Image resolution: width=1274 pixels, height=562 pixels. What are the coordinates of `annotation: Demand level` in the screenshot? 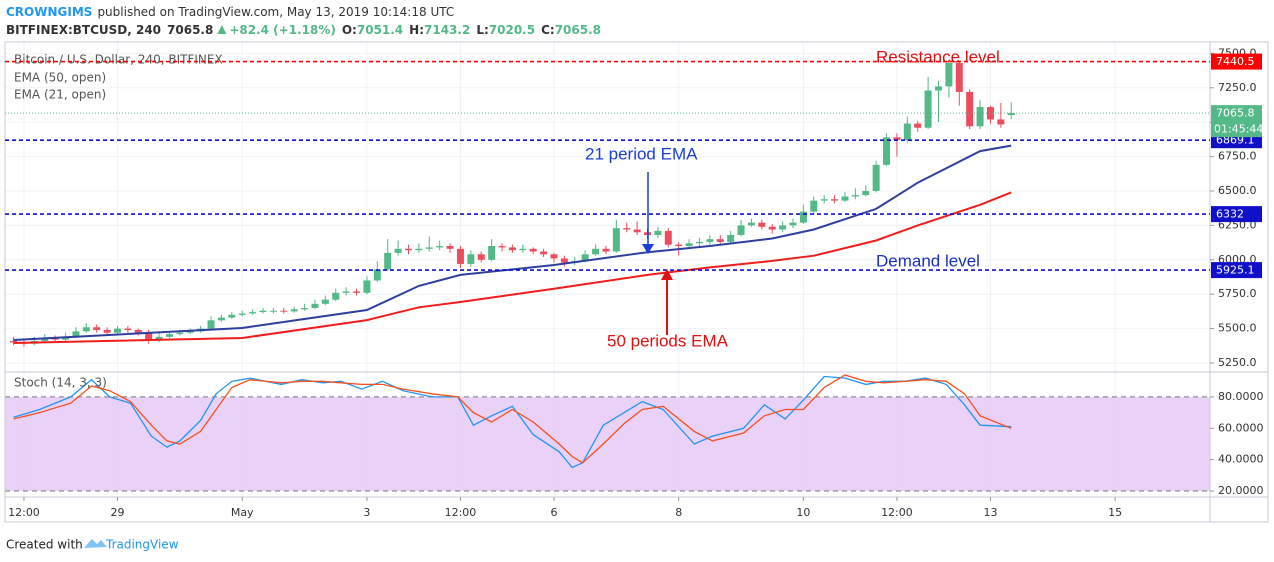 It's located at (928, 260).